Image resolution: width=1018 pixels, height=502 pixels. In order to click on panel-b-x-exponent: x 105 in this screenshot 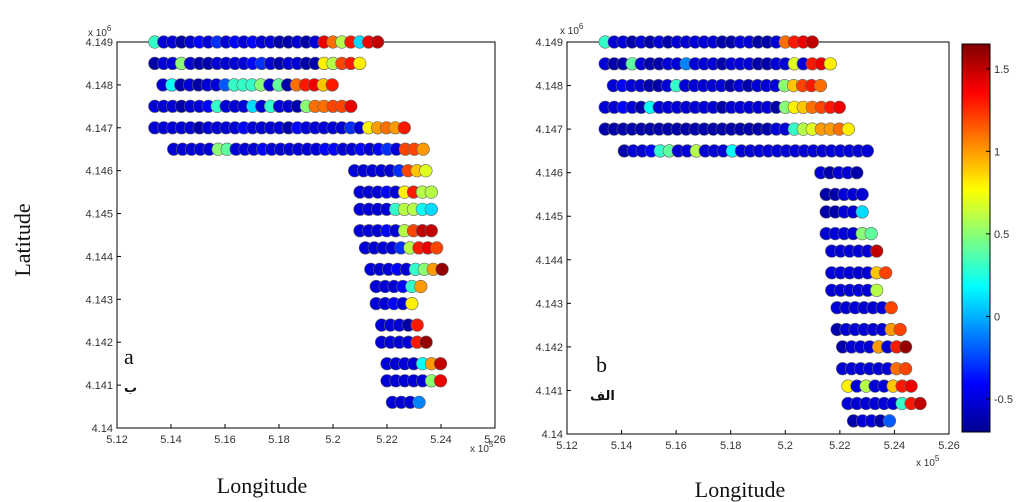, I will do `click(928, 461)`.